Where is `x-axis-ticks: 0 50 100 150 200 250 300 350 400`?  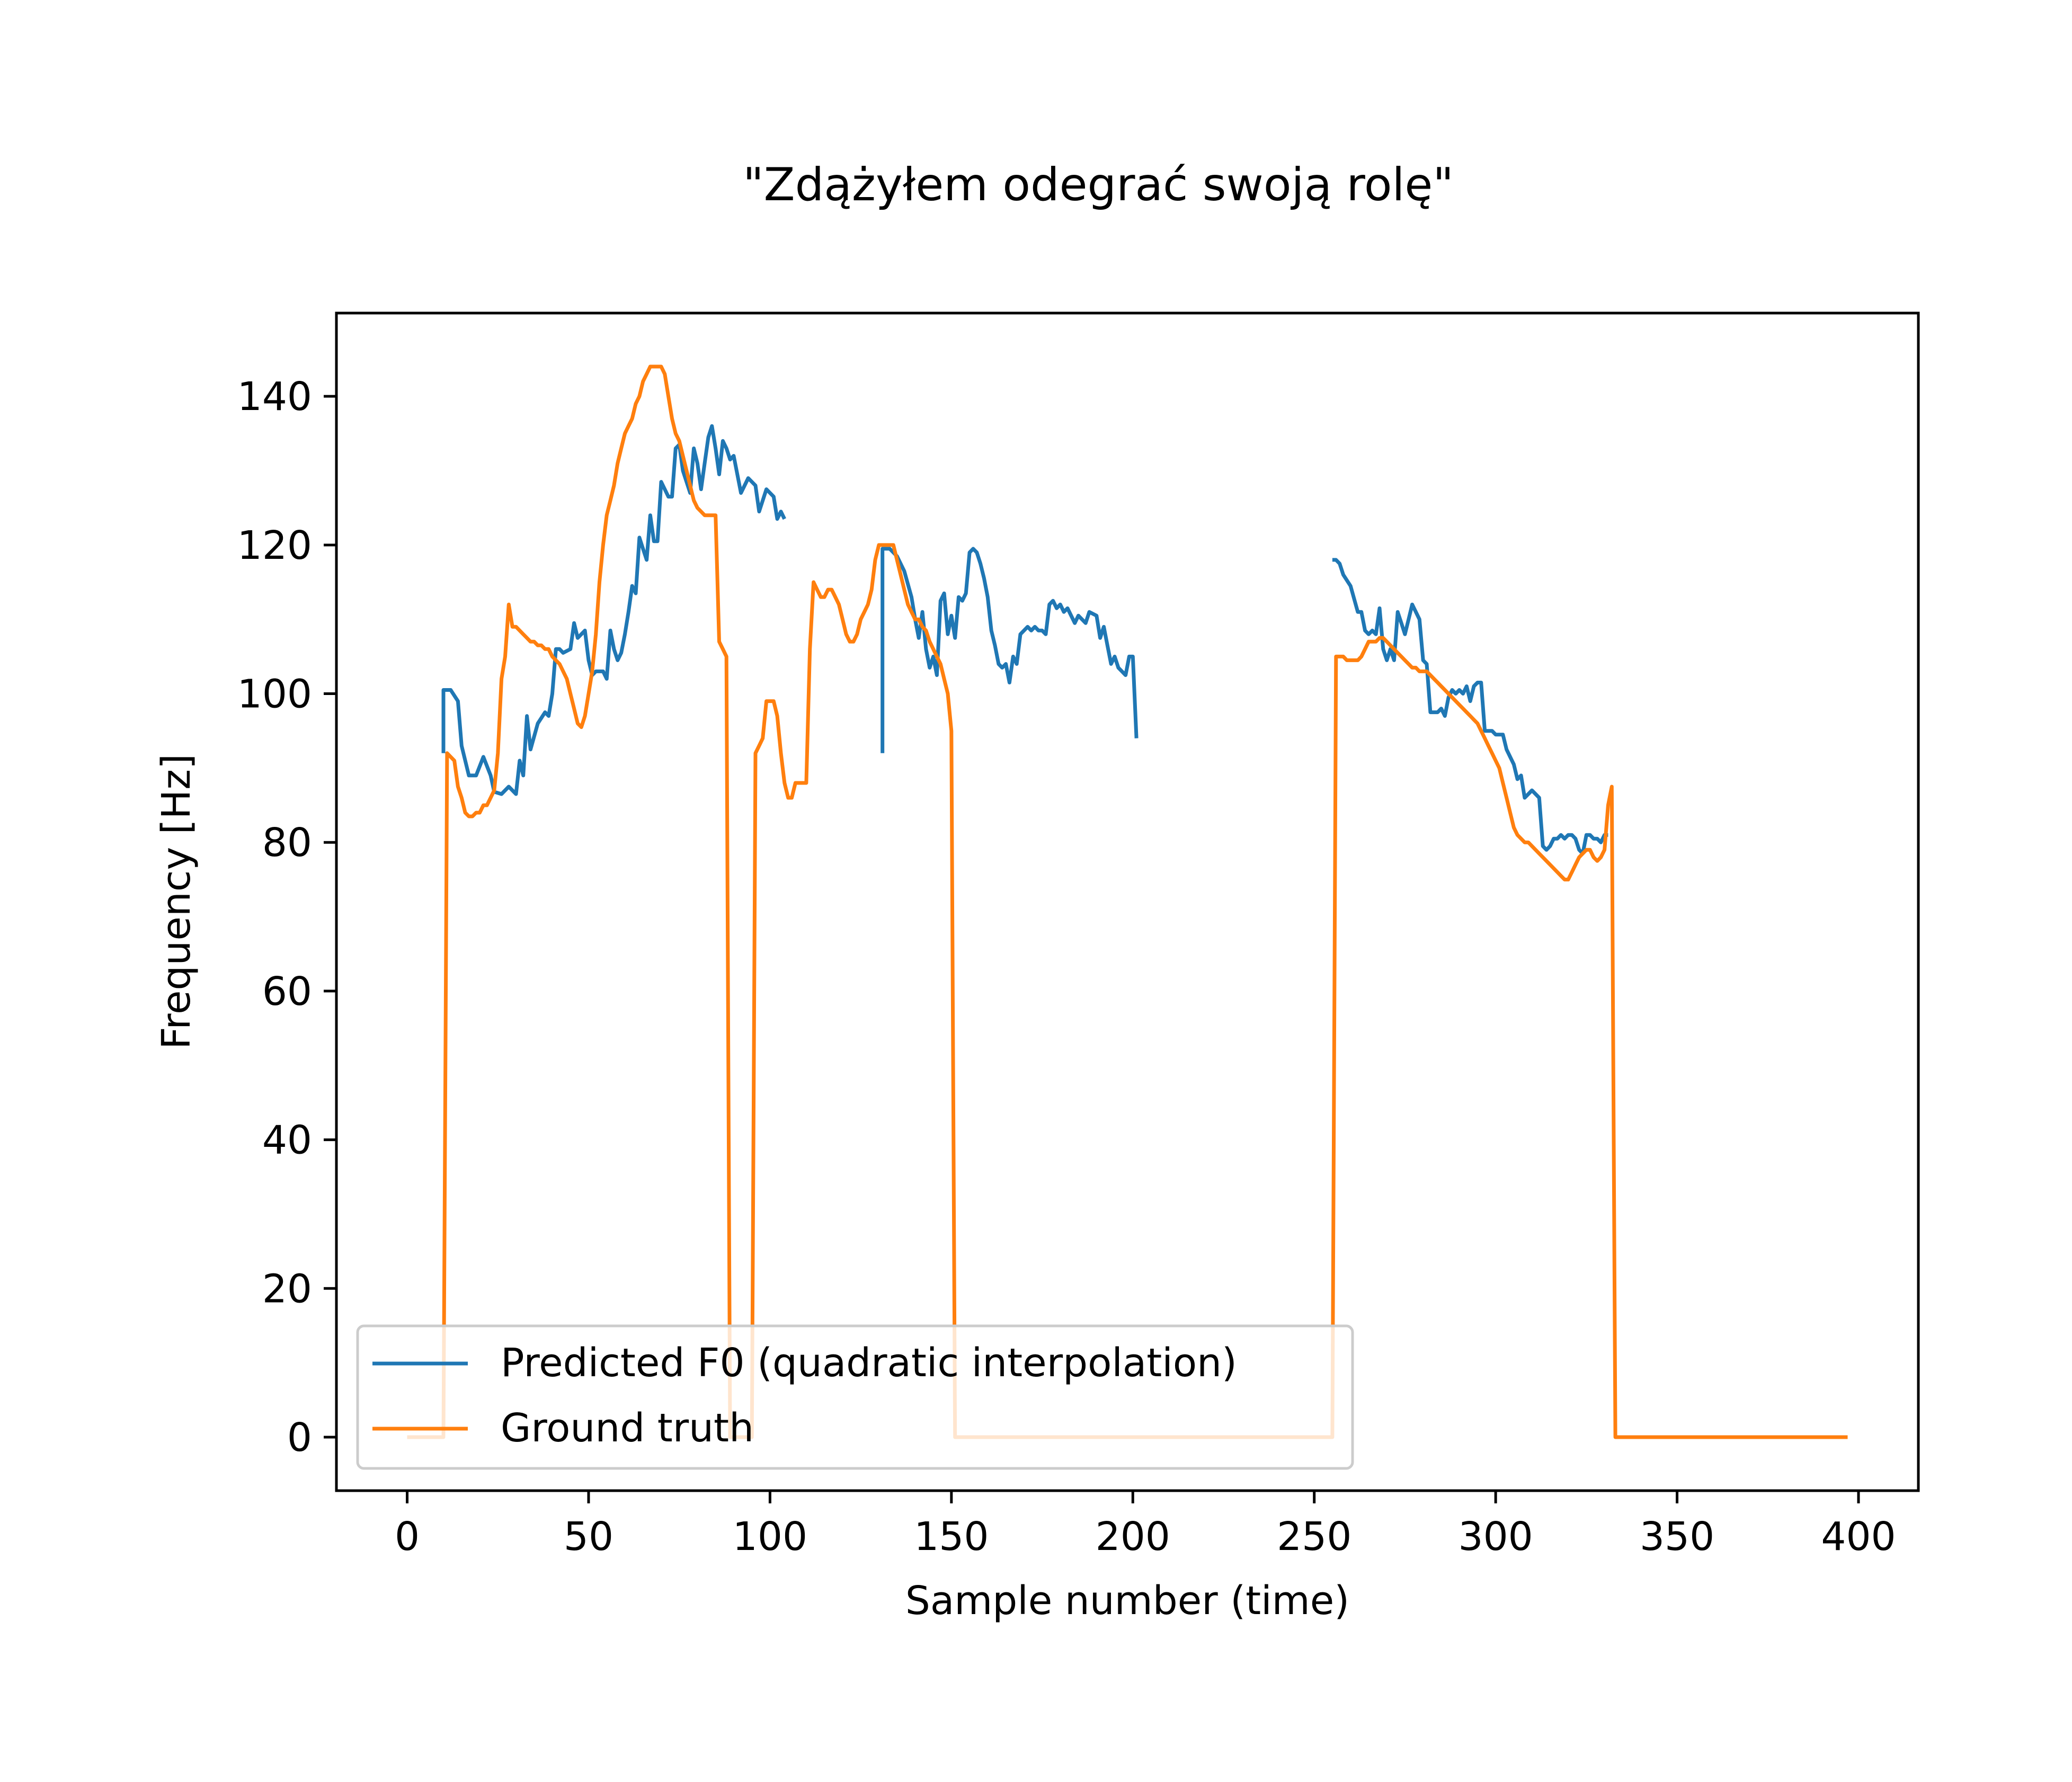
x-axis-ticks: 0 50 100 150 200 250 300 350 400 is located at coordinates (1145, 1526).